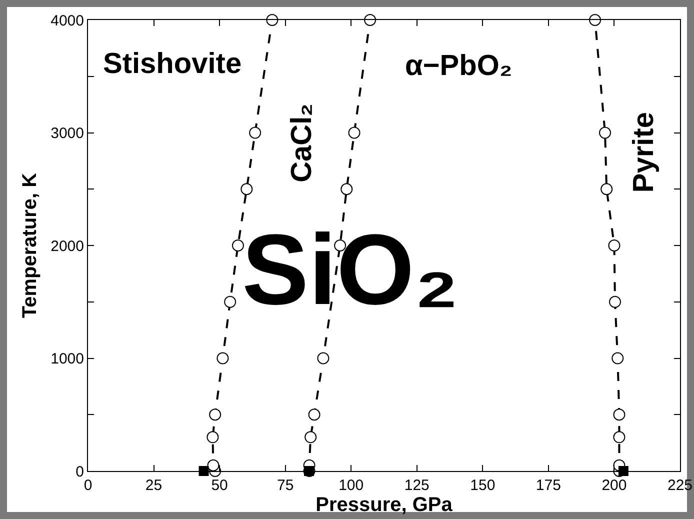 This screenshot has height=519, width=694. I want to click on annotation: CaCl₂, so click(302, 142).